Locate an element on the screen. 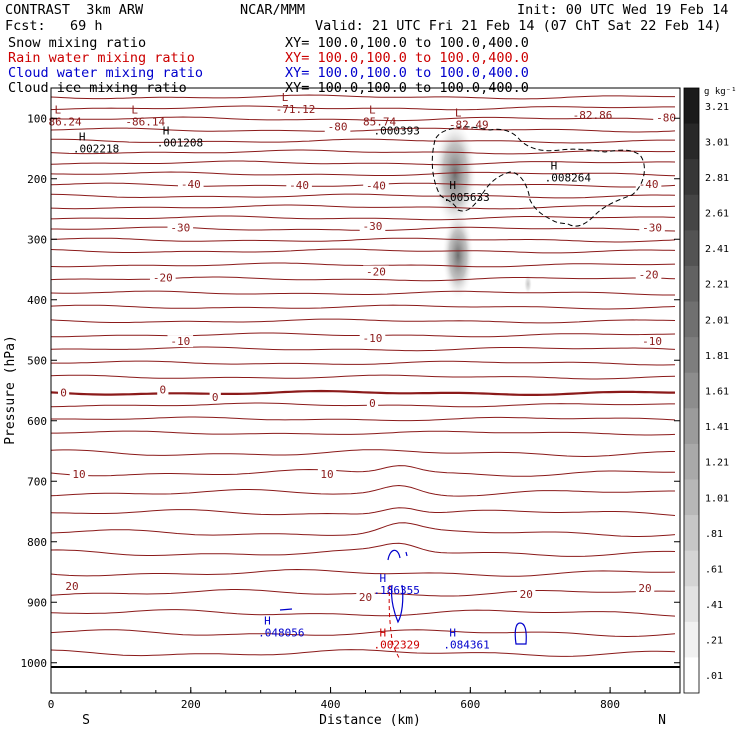 The image size is (740, 740). forecast-hour: Fcst: 69 h is located at coordinates (54, 26).